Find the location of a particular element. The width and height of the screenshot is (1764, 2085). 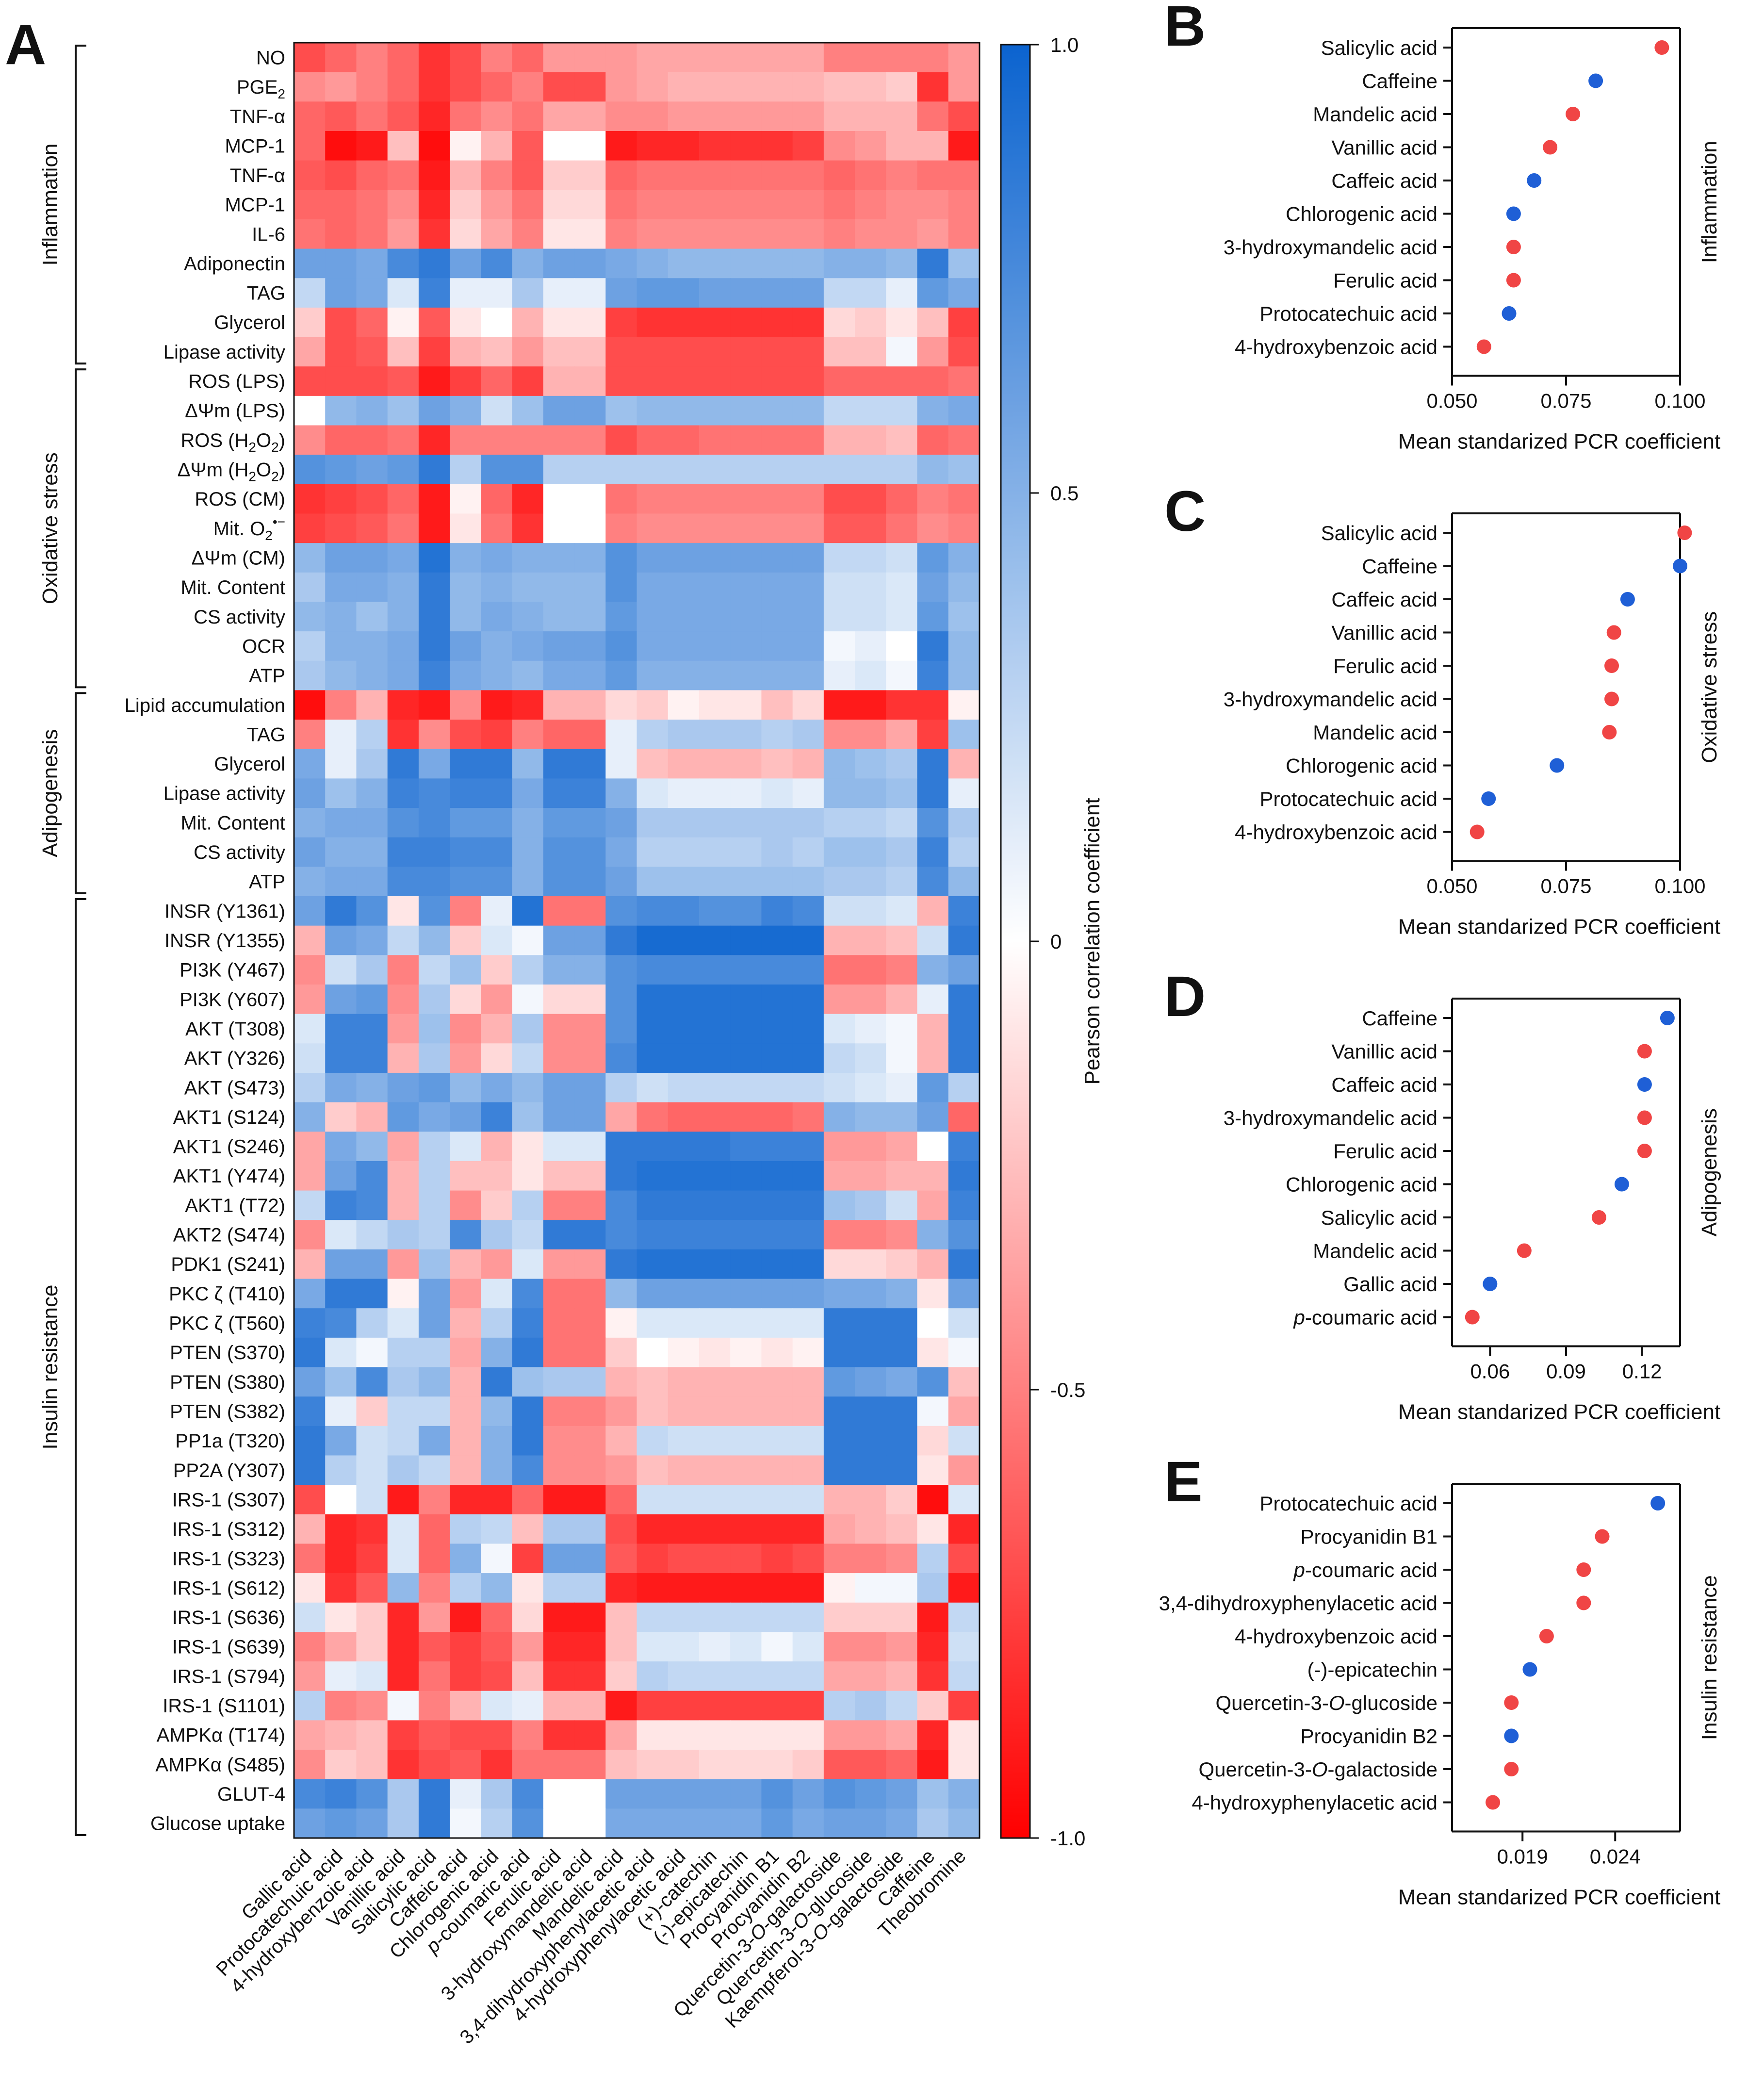

row-label: Mit. Content is located at coordinates (232, 823).